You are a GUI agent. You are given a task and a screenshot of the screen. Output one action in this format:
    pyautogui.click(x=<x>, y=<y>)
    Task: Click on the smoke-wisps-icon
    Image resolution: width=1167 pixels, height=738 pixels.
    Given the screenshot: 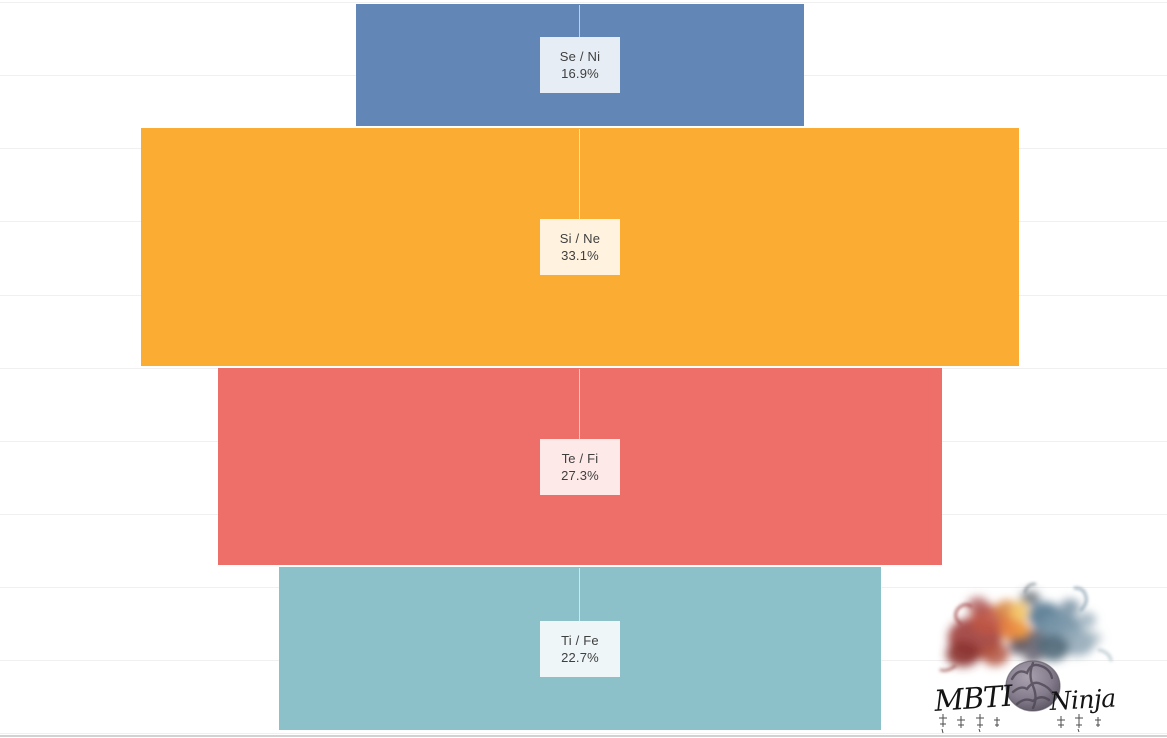 What is the action you would take?
    pyautogui.click(x=1026, y=627)
    